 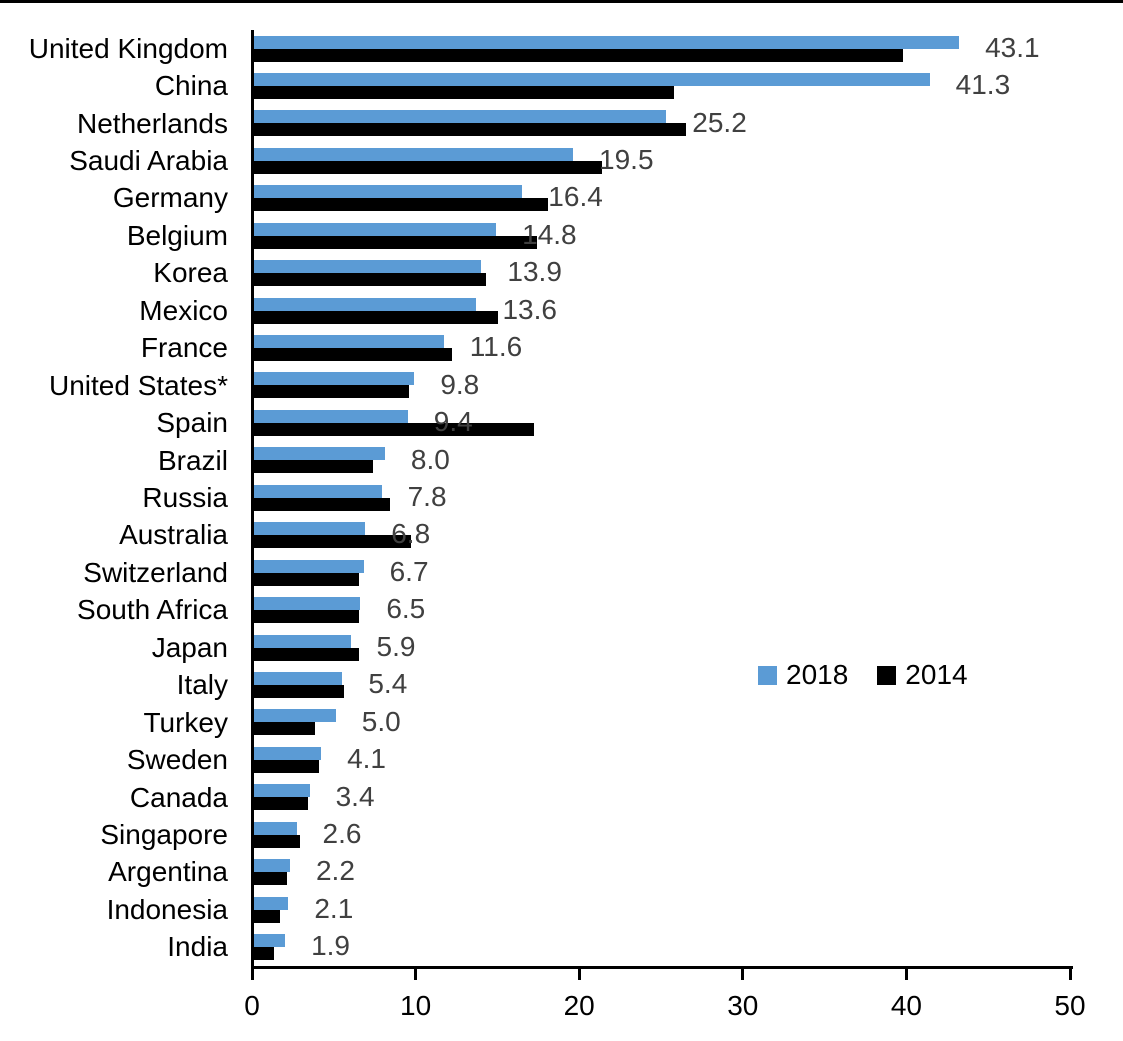 What do you see at coordinates (561, 1) in the screenshot?
I see `figure-top-border` at bounding box center [561, 1].